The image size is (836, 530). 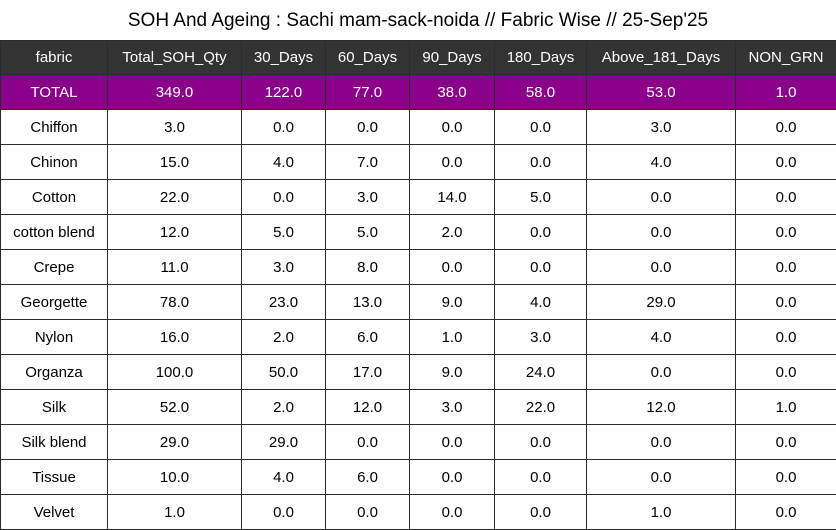 What do you see at coordinates (283, 57) in the screenshot?
I see `column-header-30-days: 30_Days` at bounding box center [283, 57].